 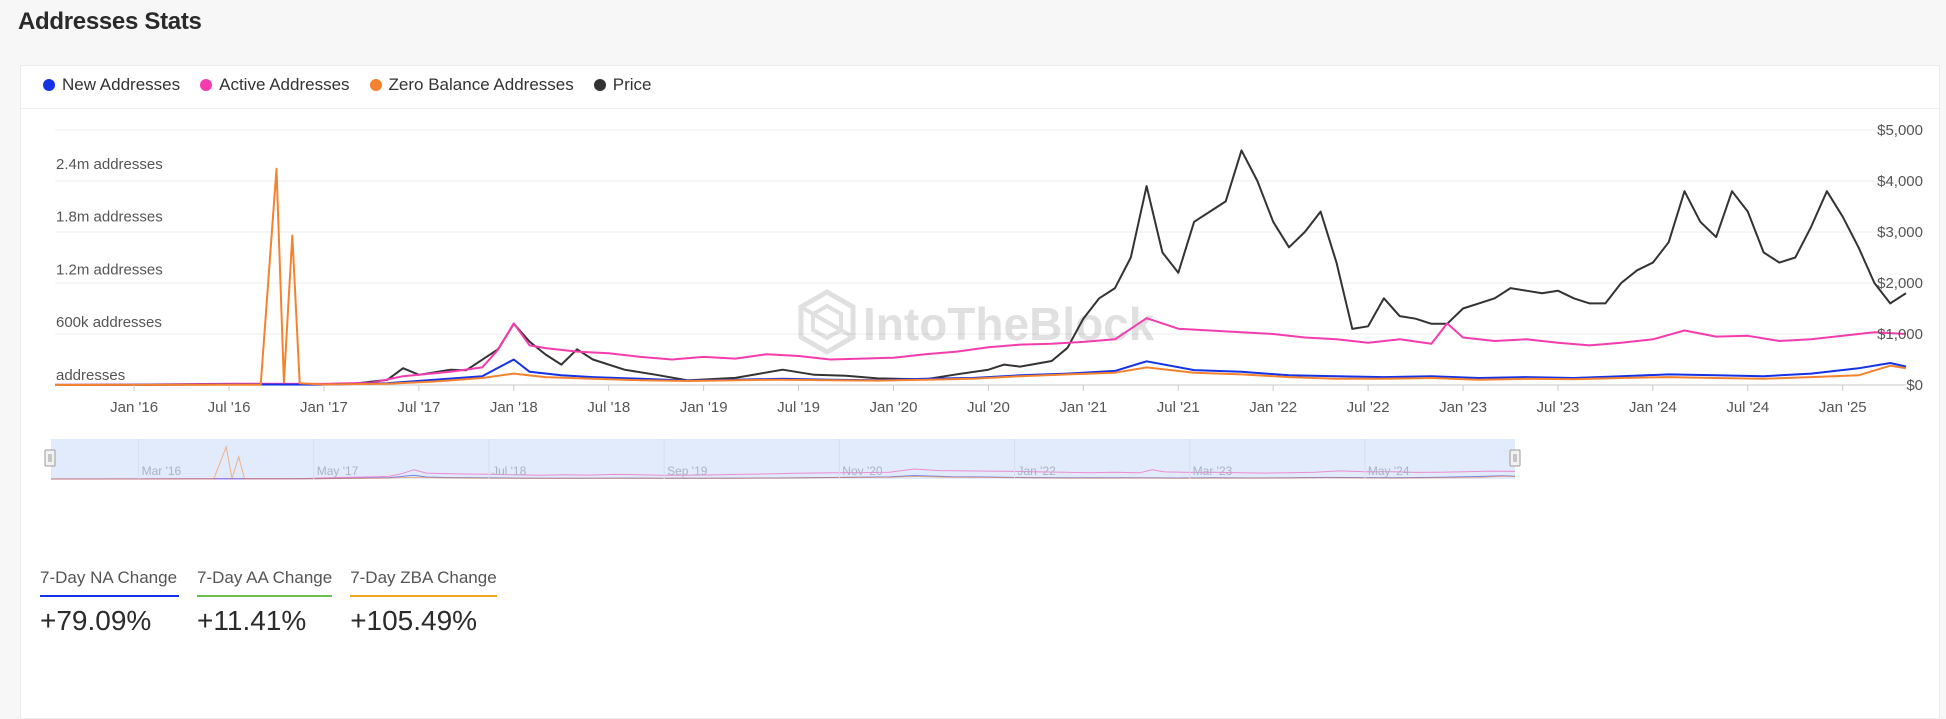 What do you see at coordinates (1463, 407) in the screenshot?
I see `x-tick-label: Jan '23` at bounding box center [1463, 407].